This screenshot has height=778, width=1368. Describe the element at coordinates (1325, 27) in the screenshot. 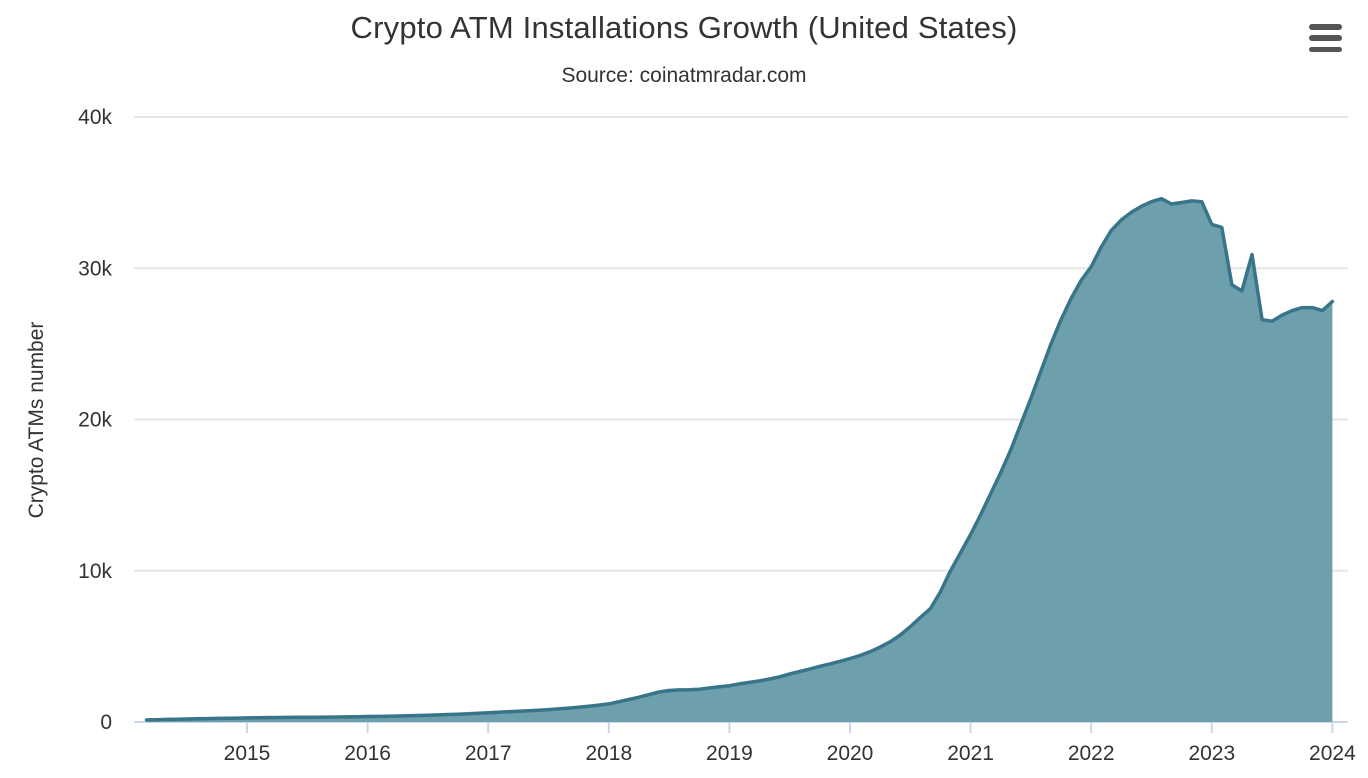

I see `hamburger-icon` at that location.